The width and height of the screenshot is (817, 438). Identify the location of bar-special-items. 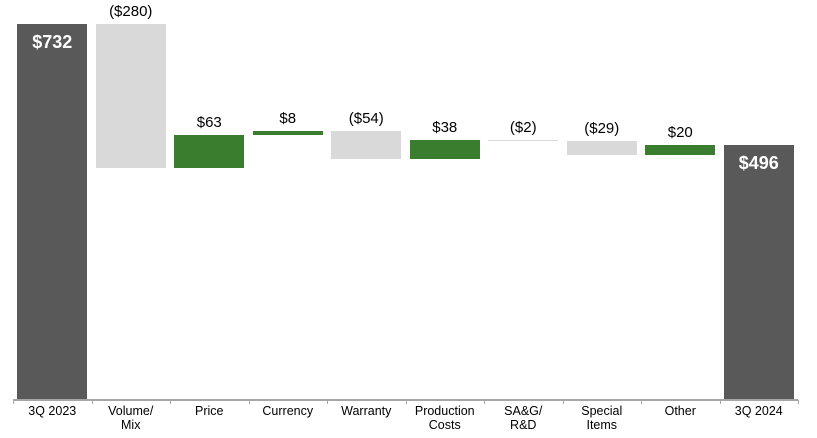
(601, 148).